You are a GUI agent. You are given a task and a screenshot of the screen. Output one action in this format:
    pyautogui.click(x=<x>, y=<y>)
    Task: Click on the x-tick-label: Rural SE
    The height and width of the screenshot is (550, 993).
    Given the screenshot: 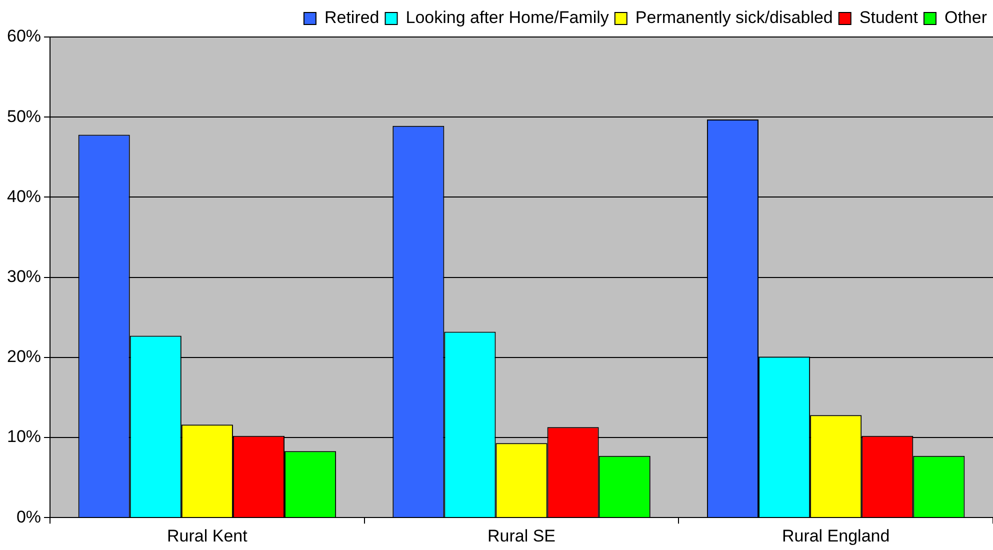 What is the action you would take?
    pyautogui.click(x=521, y=536)
    